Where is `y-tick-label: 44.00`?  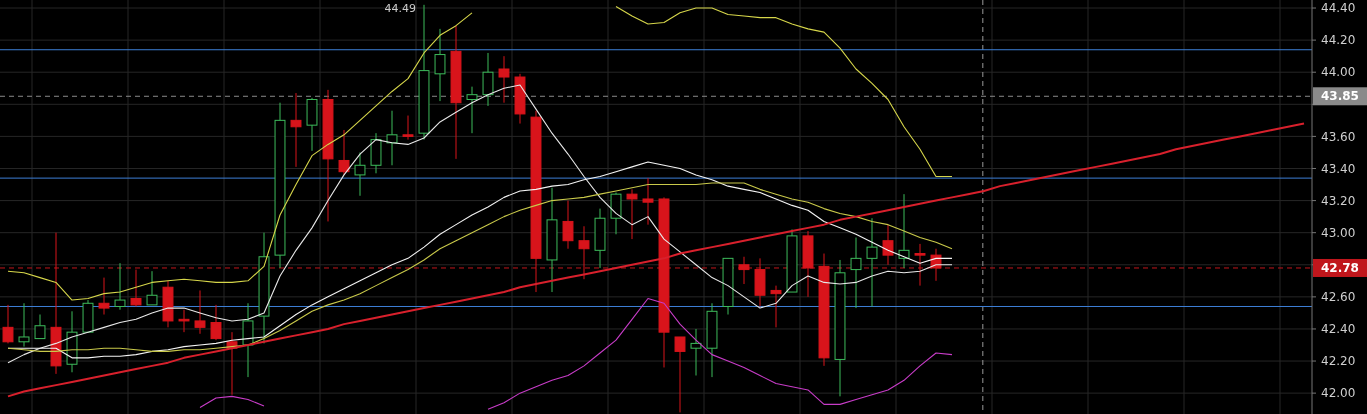 y-tick-label: 44.00 is located at coordinates (1338, 72).